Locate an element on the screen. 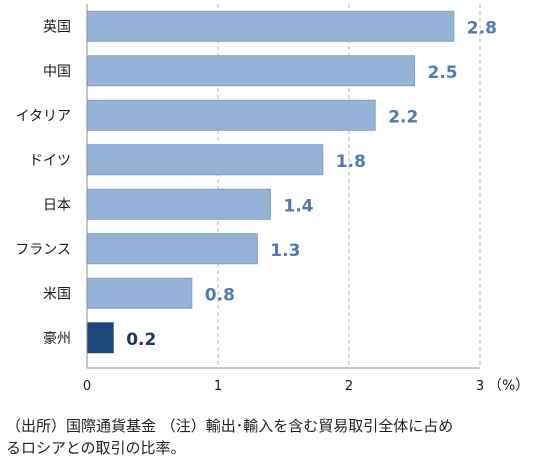 The width and height of the screenshot is (540, 462). category-label: イタリア is located at coordinates (43, 116).